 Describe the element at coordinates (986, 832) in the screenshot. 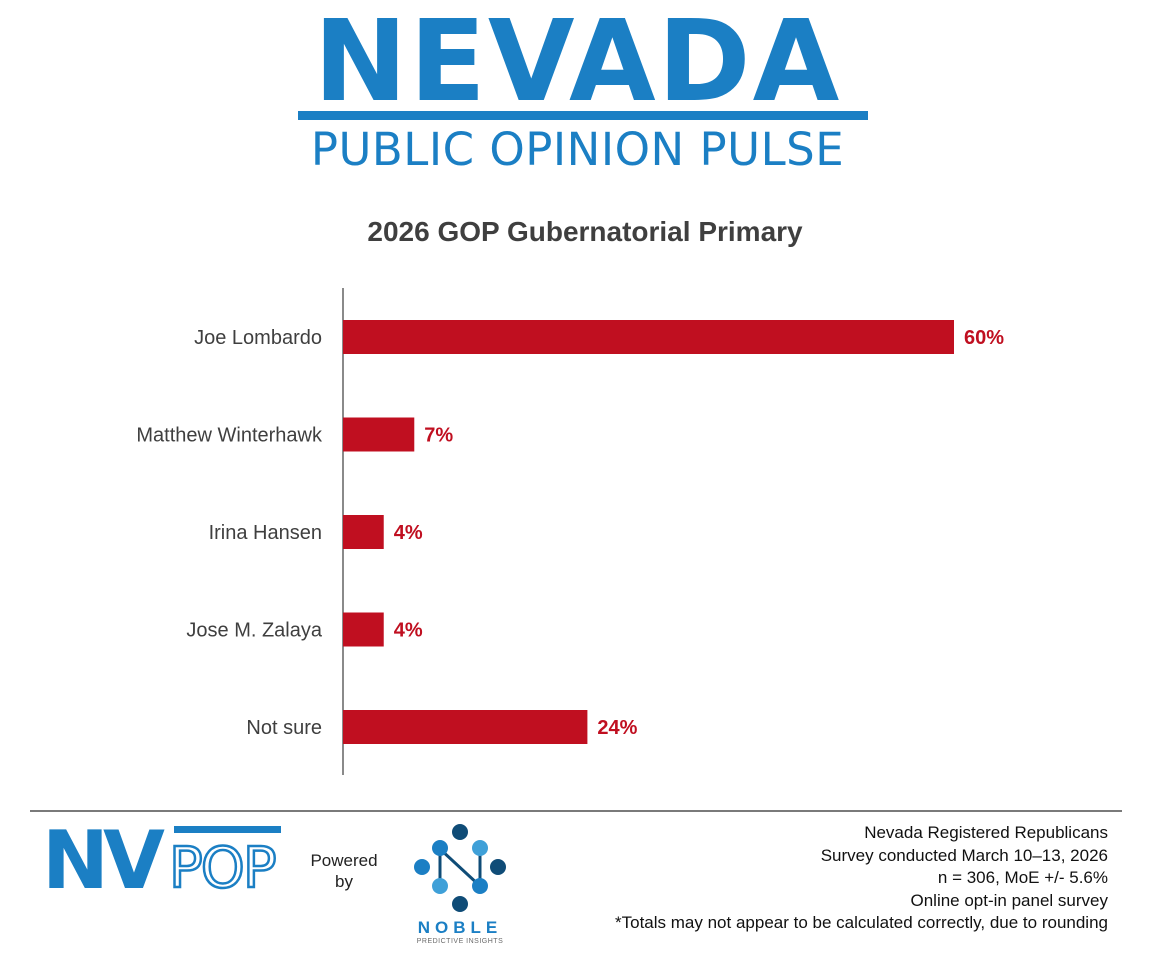

I see `note-population: Nevada Registered Republicans` at that location.